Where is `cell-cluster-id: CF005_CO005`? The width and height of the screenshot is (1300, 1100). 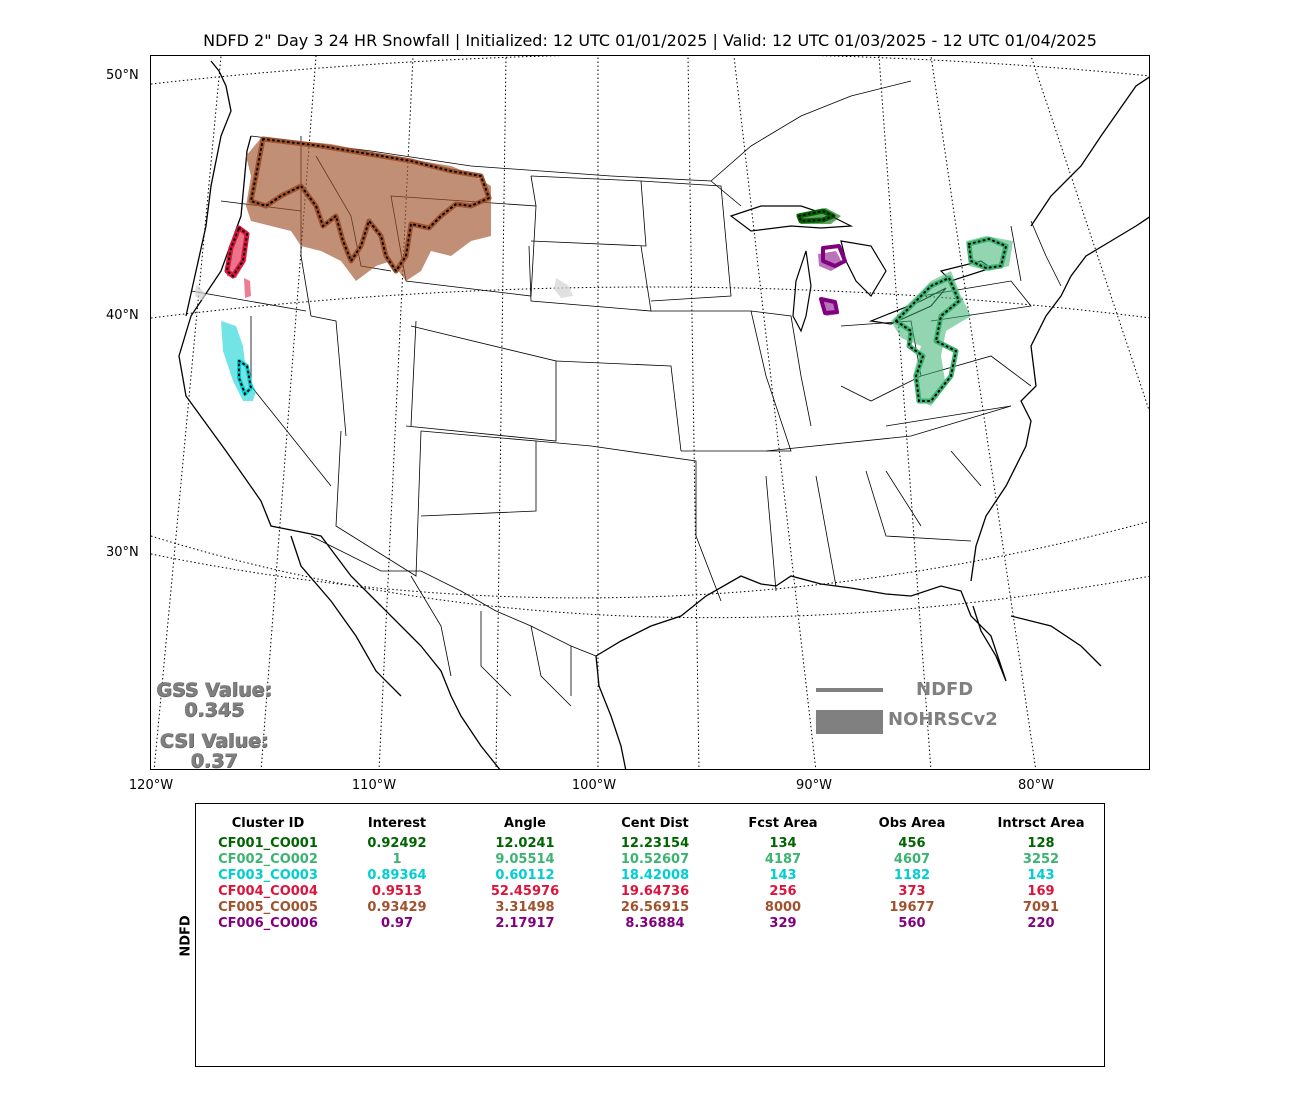
cell-cluster-id: CF005_CO005 is located at coordinates (268, 907).